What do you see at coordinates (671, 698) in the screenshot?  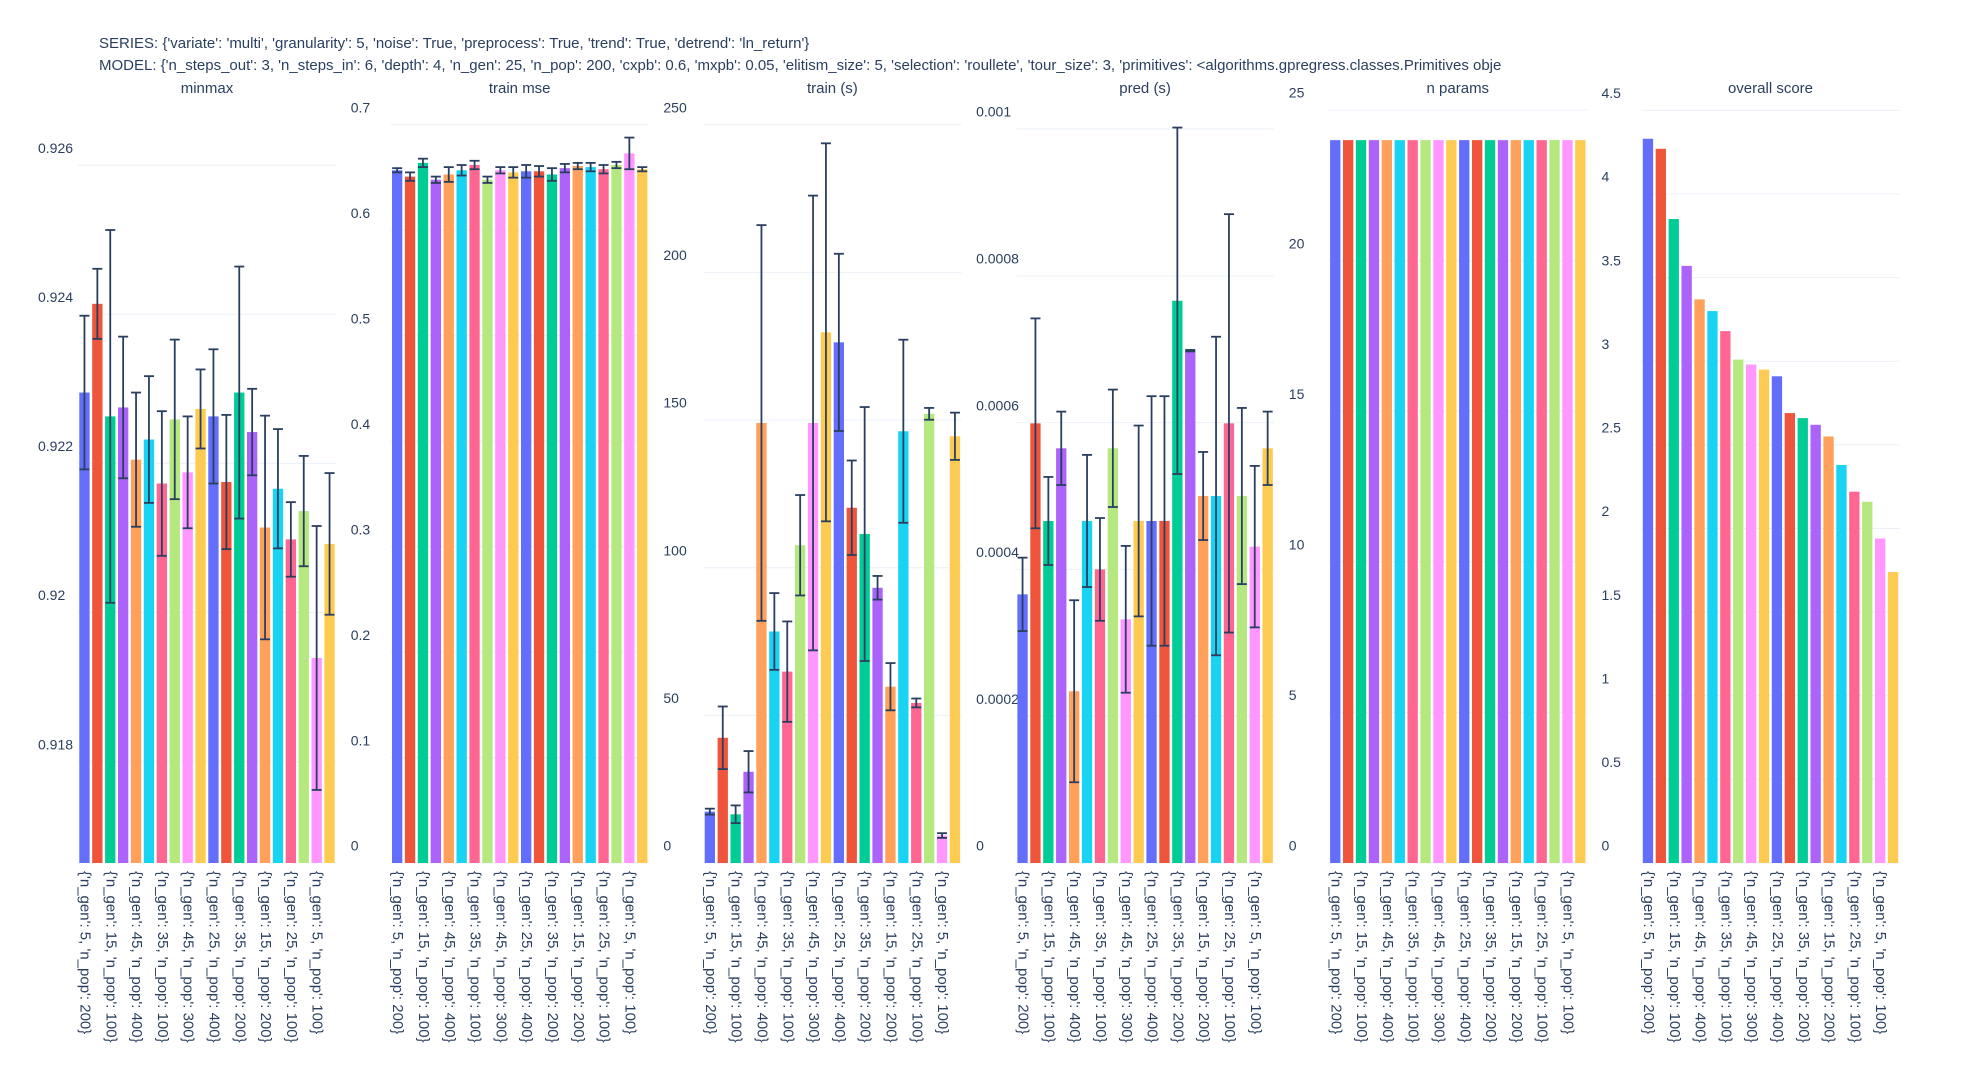 I see `y-tick-label: 50` at bounding box center [671, 698].